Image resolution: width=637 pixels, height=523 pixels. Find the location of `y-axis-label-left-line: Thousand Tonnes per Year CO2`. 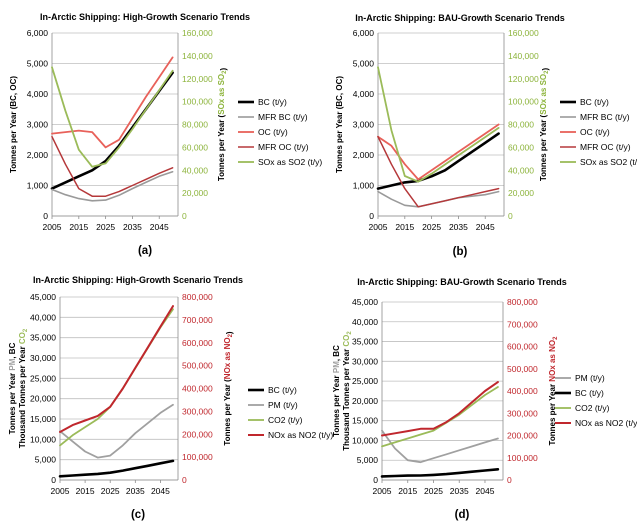

y-axis-label-left-line: Thousand Tonnes per Year CO2 is located at coordinates (347, 391).